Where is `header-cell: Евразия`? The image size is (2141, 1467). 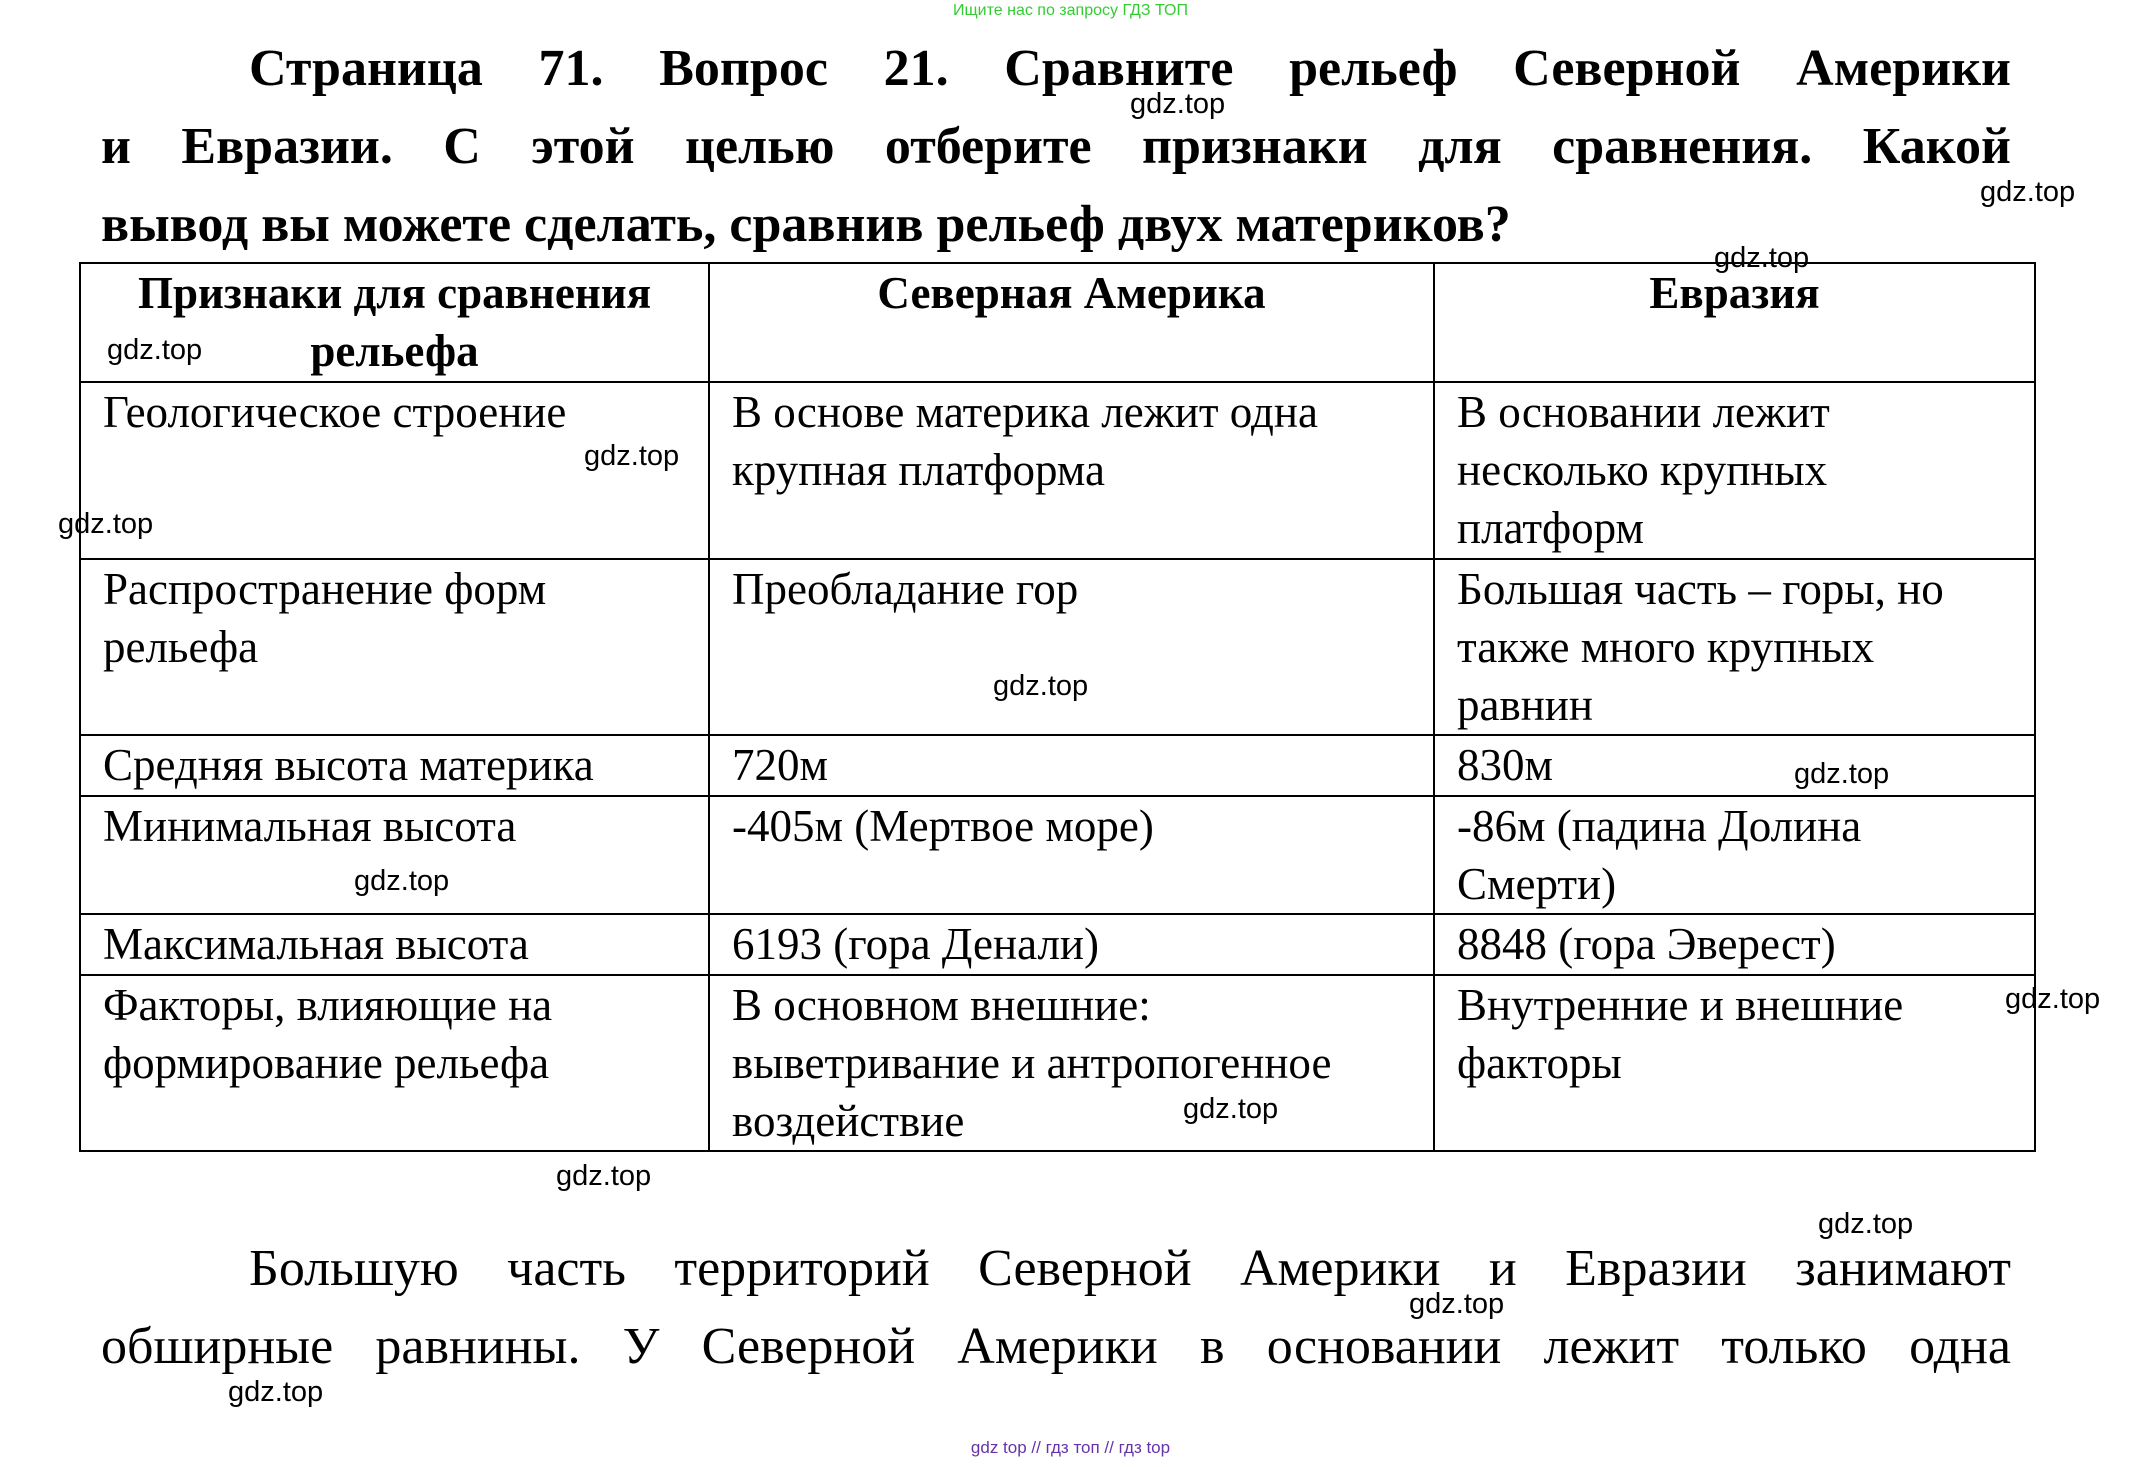
header-cell: Евразия is located at coordinates (1734, 322).